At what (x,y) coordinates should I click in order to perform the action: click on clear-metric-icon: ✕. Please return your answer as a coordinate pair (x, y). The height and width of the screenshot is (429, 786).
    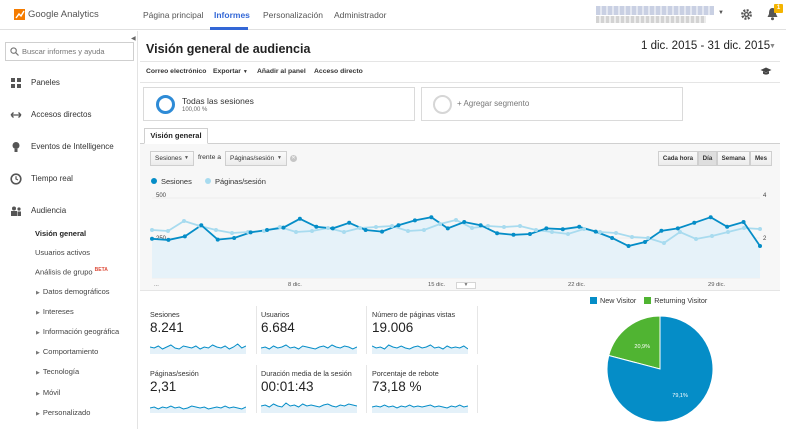
    Looking at the image, I should click on (293, 158).